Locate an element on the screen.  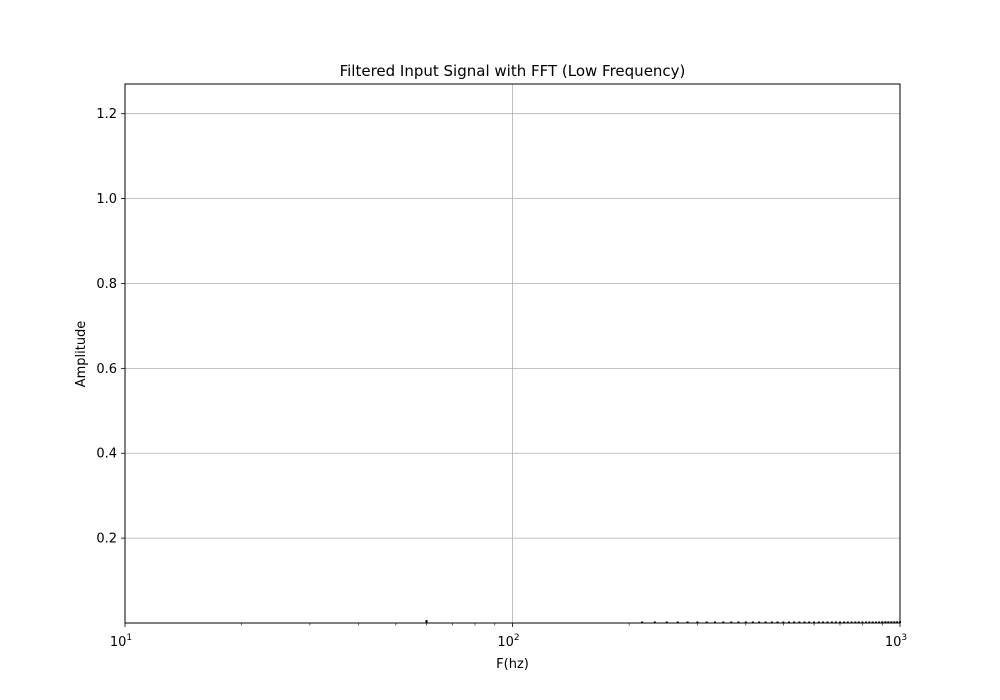
y-tick-label: 0.6 is located at coordinates (106, 369).